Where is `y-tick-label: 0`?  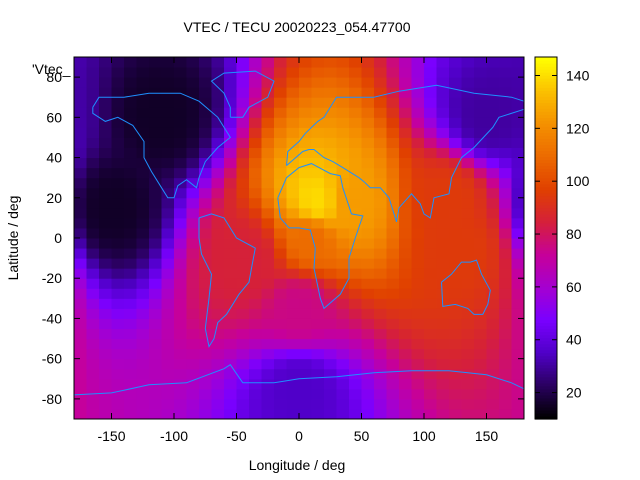
y-tick-label: 0 is located at coordinates (58, 238).